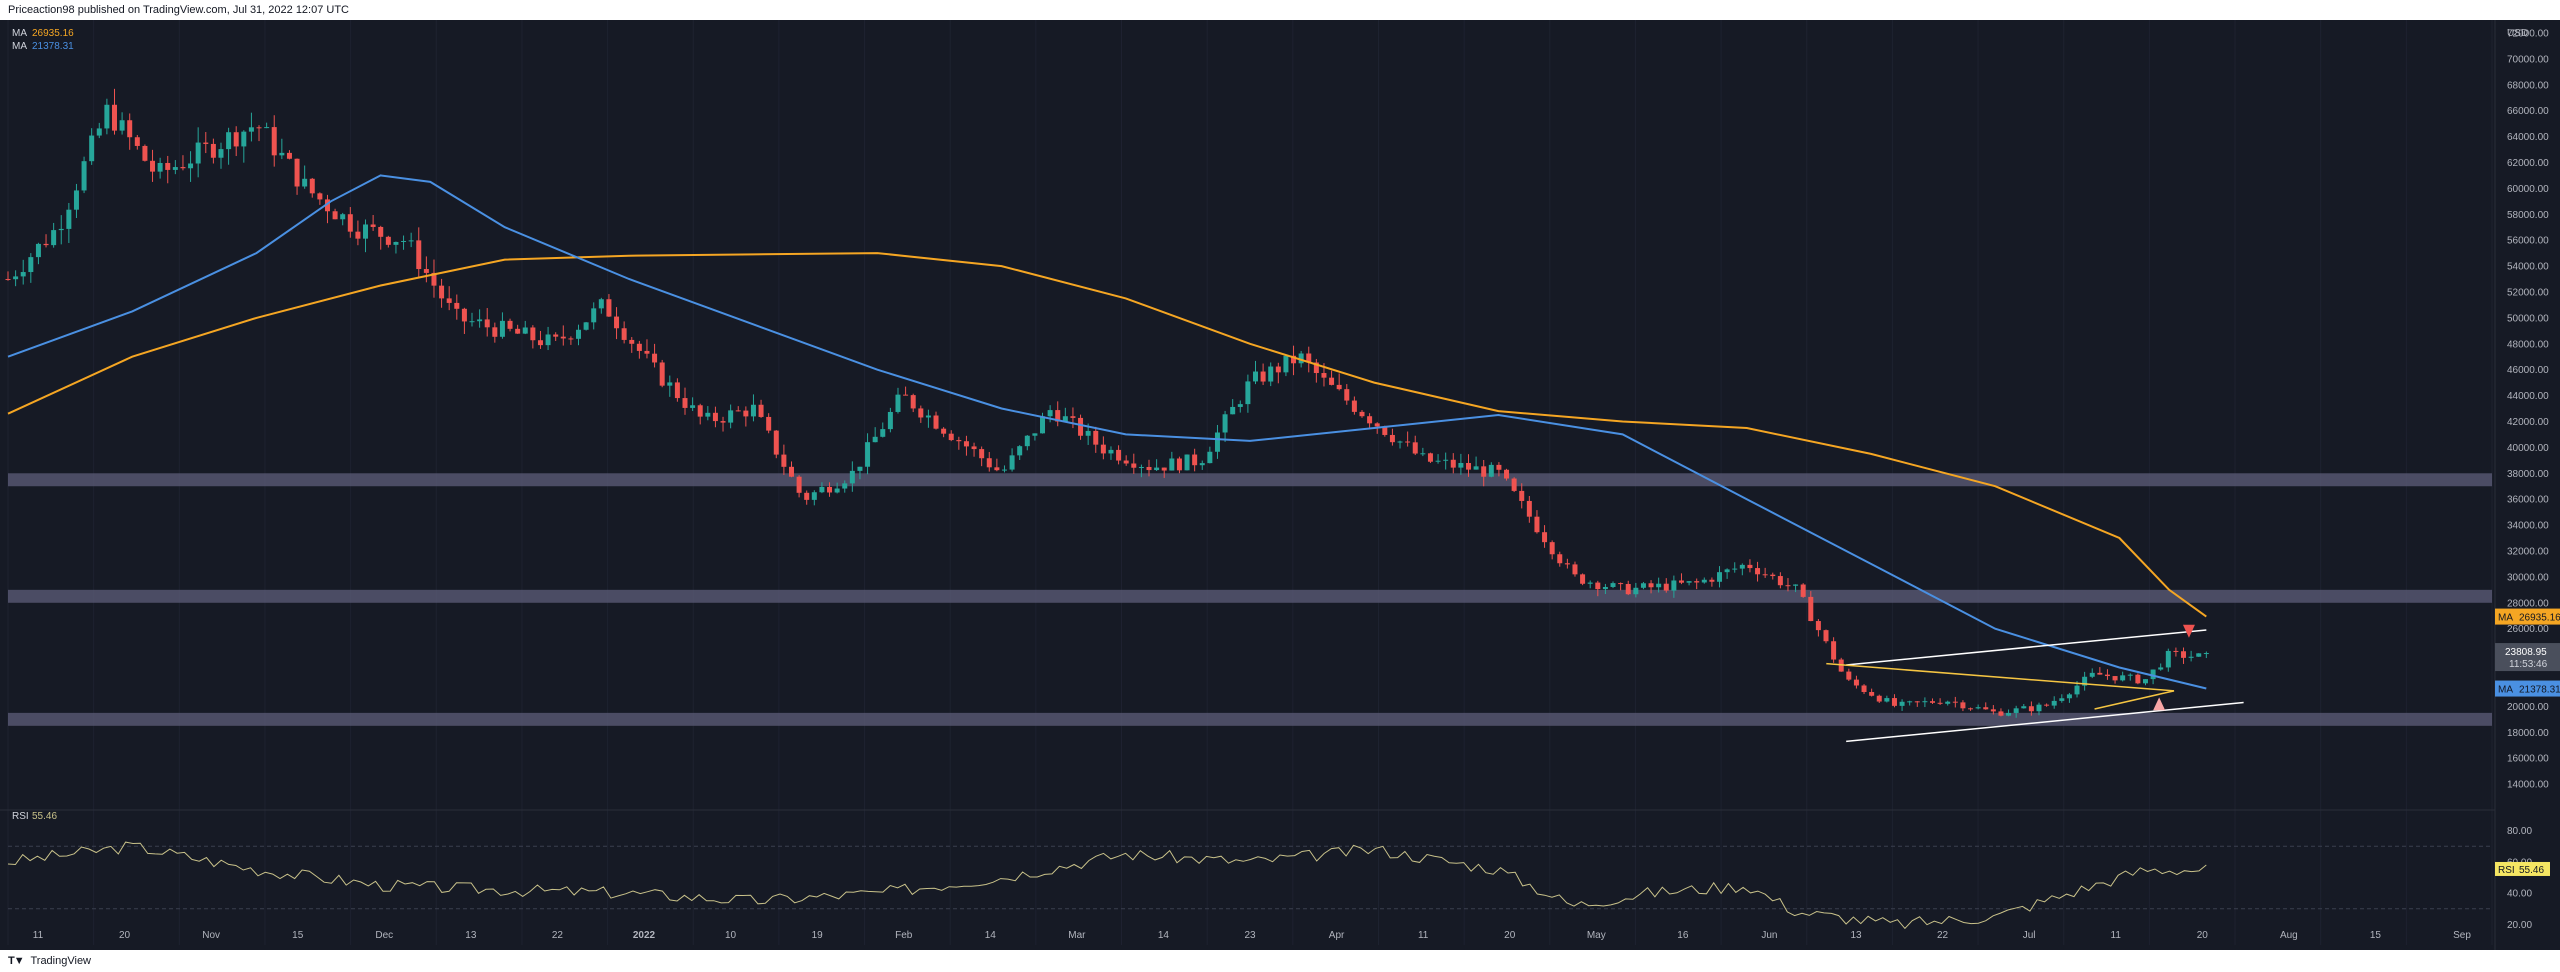 This screenshot has height=972, width=2560. Describe the element at coordinates (1683, 935) in the screenshot. I see `time-tick-label: 16` at that location.